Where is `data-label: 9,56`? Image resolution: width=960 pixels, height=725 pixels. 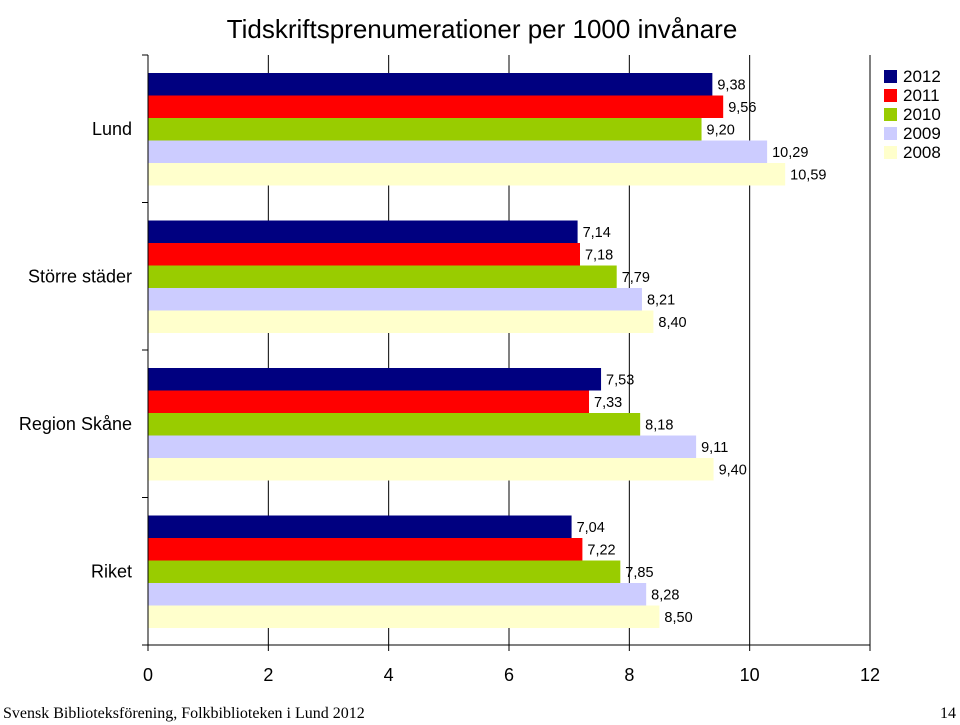 data-label: 9,56 is located at coordinates (742, 108).